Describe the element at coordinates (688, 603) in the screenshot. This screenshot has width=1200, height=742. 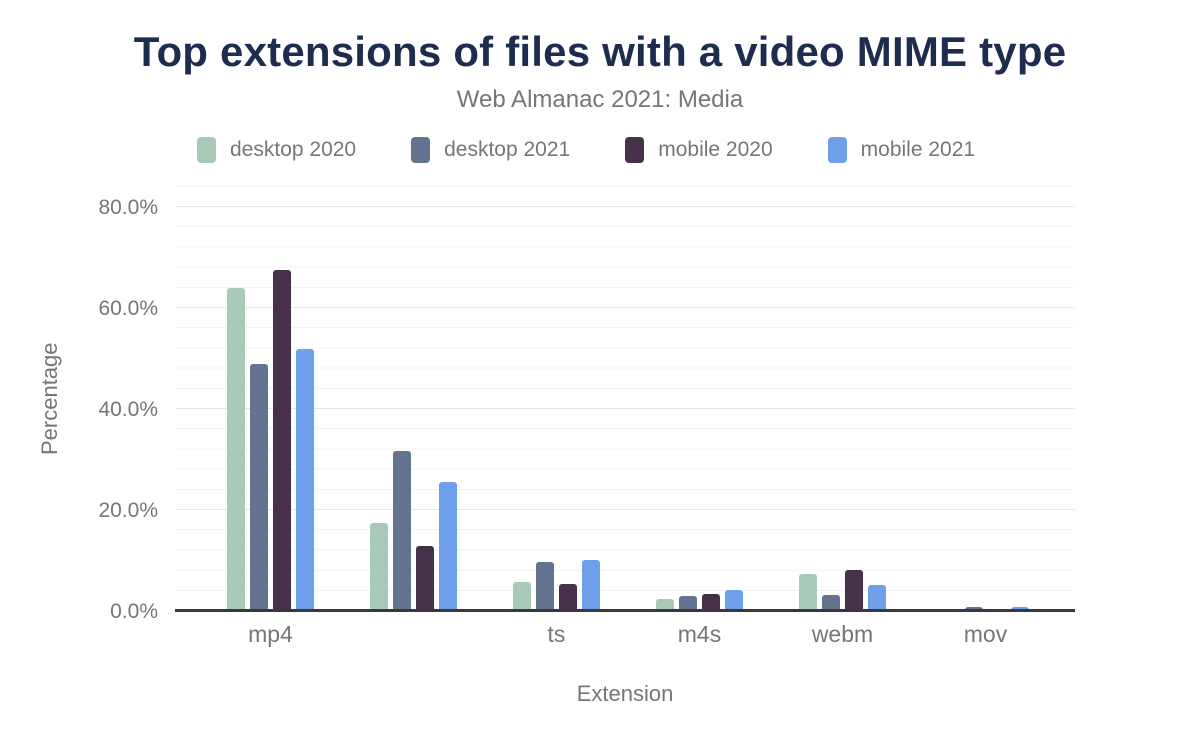
I see `bar-m4s-desktop-2021` at that location.